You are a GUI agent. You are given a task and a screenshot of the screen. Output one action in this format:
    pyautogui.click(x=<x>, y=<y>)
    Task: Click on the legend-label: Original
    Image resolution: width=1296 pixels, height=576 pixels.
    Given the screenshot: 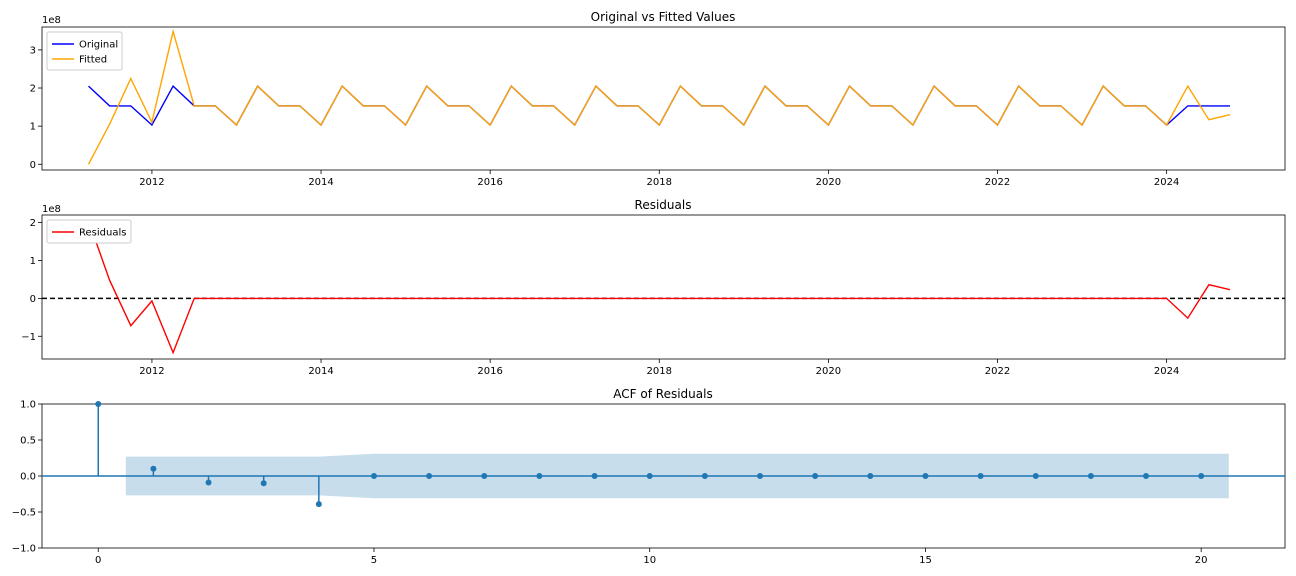 What is the action you would take?
    pyautogui.click(x=98, y=45)
    